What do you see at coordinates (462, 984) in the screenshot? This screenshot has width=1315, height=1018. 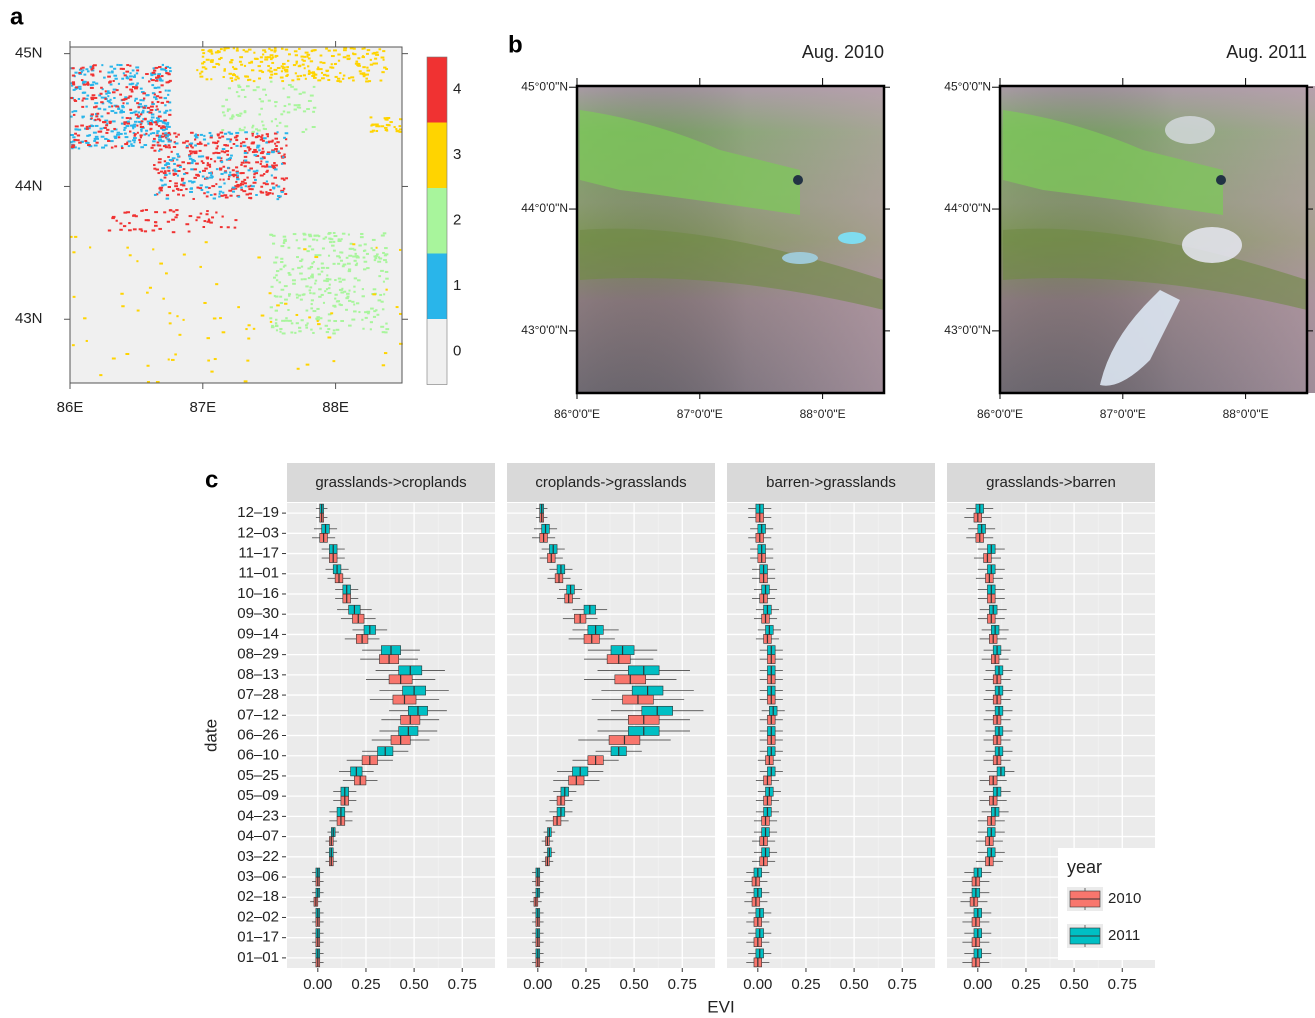 I see `x-tick-label: 0.75` at bounding box center [462, 984].